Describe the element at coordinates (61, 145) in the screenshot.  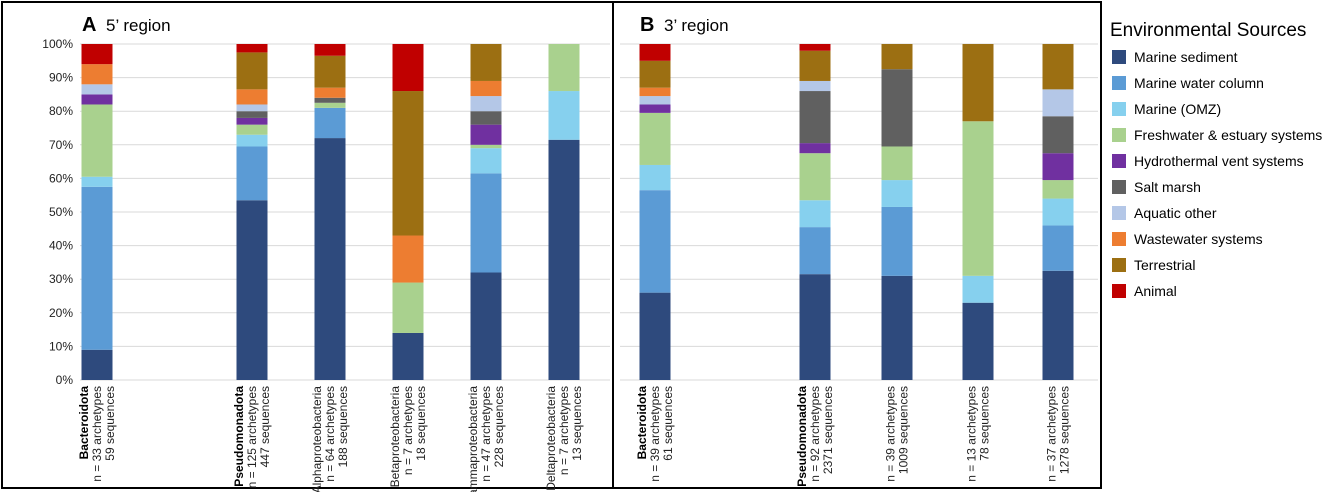
I see `y-tick-label: 70%` at that location.